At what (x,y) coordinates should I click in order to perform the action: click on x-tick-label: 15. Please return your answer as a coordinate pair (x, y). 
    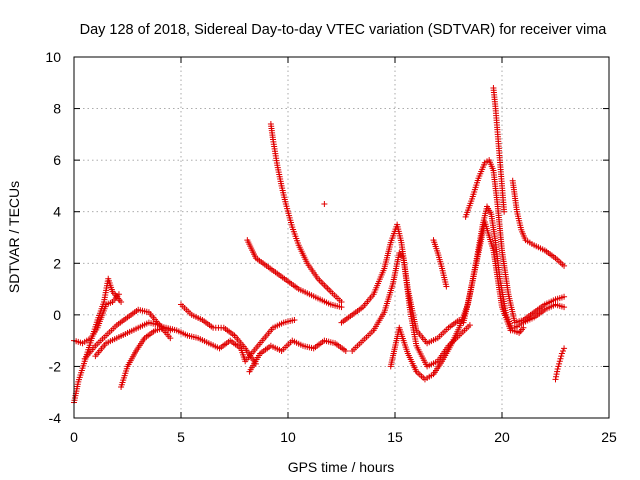
    Looking at the image, I should click on (395, 437).